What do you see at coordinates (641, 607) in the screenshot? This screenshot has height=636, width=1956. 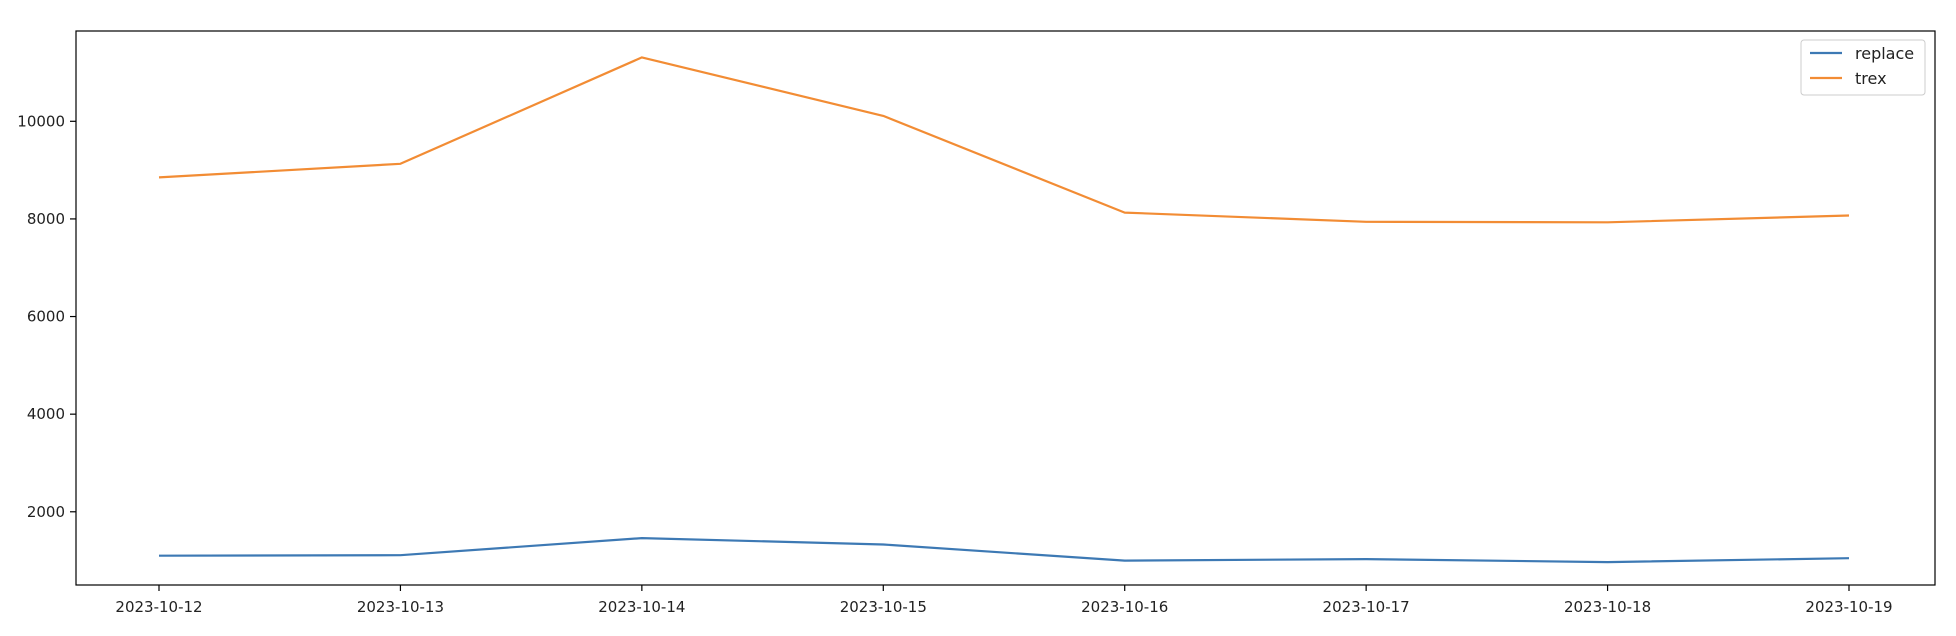 I see `x-tick-label: 2023-10-14` at bounding box center [641, 607].